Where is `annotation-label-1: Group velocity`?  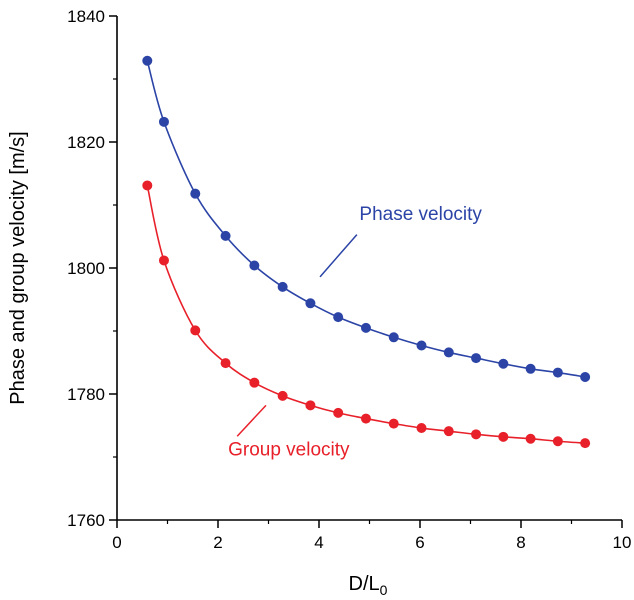 annotation-label-1: Group velocity is located at coordinates (289, 450).